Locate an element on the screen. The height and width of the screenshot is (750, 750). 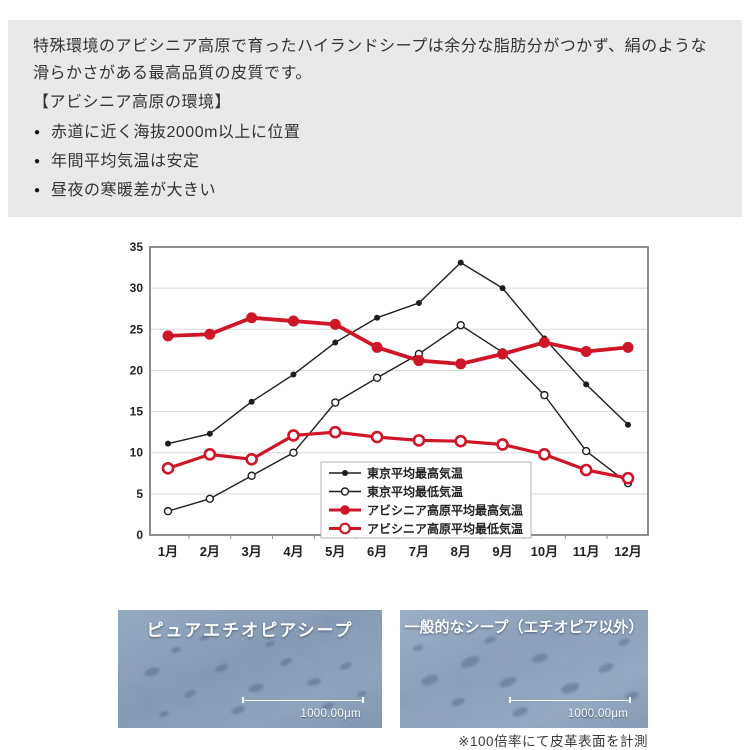
environment-list: 赤道に近く海抜2000m以上に位置 年間平均気温は安定 昼夜の寒暖差が大きい is located at coordinates (375, 161).